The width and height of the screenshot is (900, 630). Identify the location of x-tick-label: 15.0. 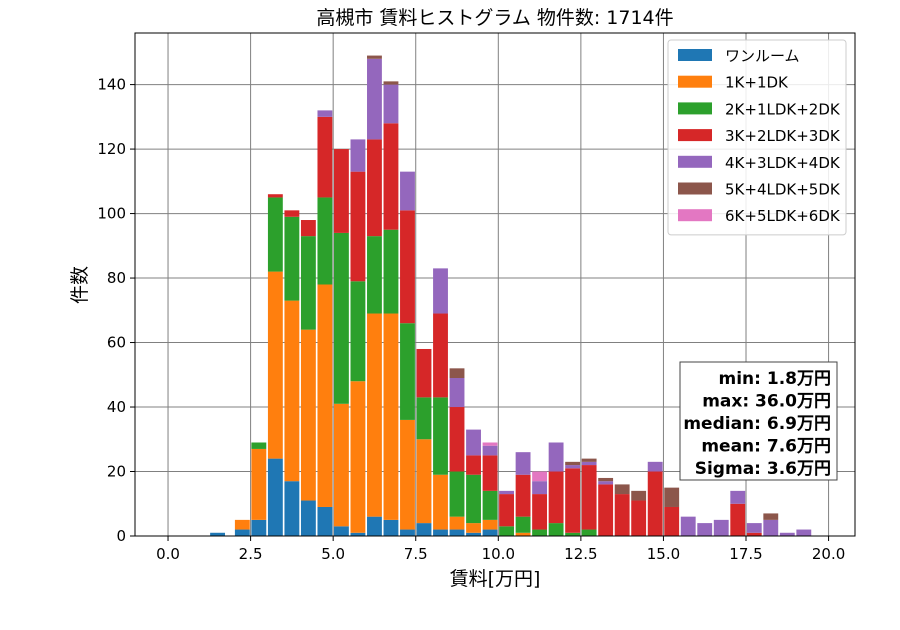
(663, 554).